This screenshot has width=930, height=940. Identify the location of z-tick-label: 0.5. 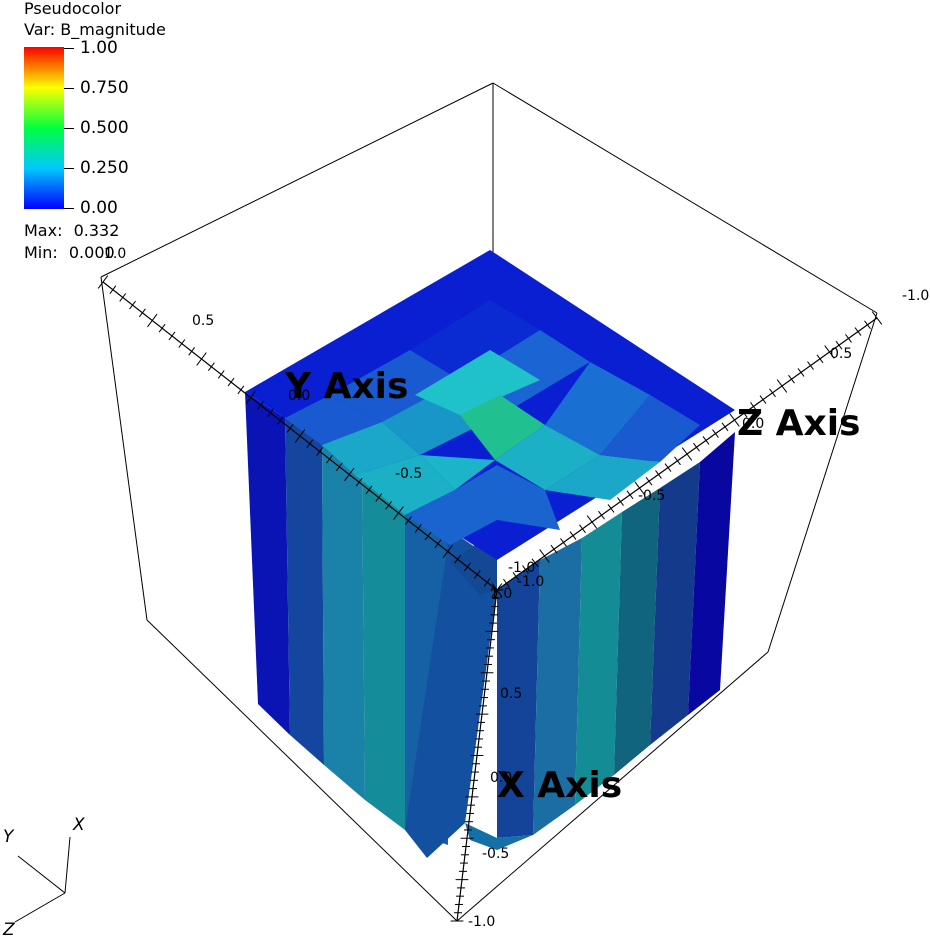
(841, 354).